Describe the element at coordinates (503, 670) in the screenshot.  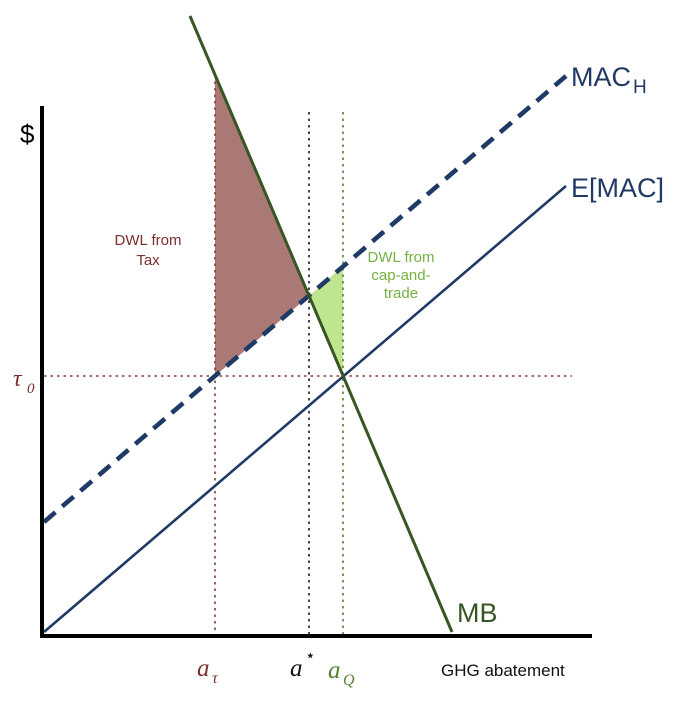
I see `x-axis-label: GHG abatement` at that location.